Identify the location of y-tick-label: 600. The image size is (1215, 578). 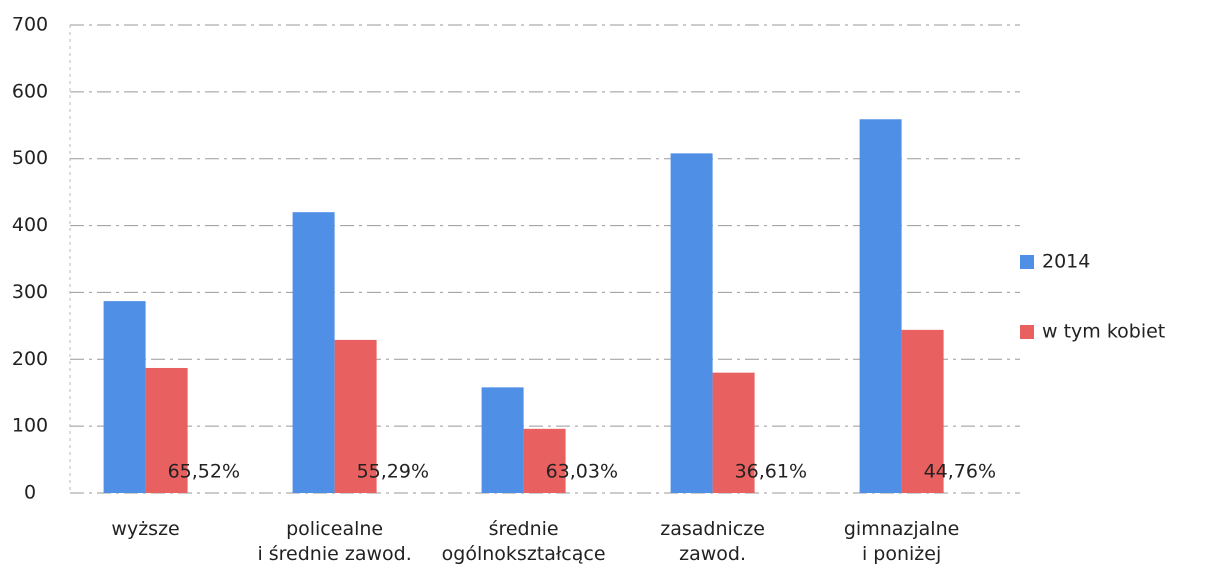
(30, 91).